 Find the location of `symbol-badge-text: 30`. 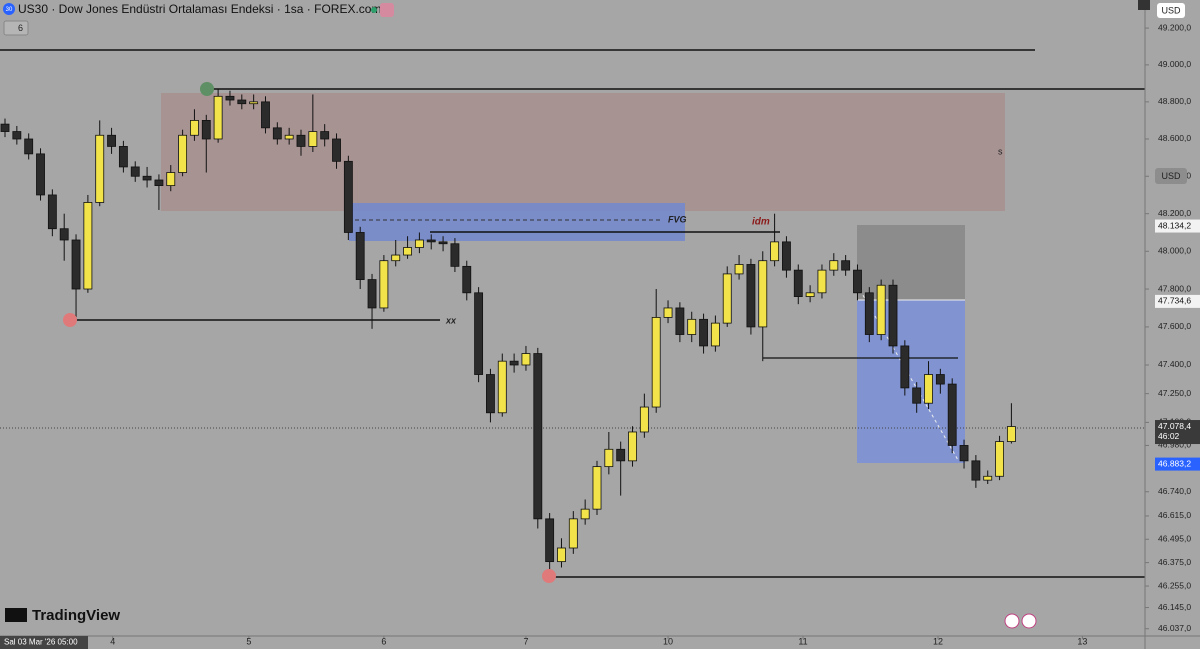

symbol-badge-text: 30 is located at coordinates (9, 10).